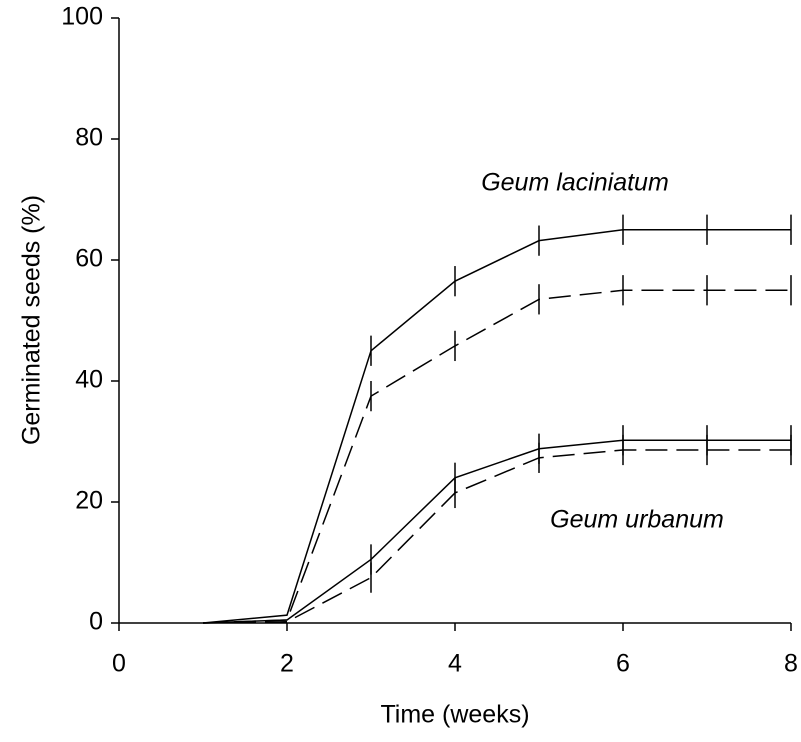  Describe the element at coordinates (89, 259) in the screenshot. I see `y-tick-label: 60` at that location.